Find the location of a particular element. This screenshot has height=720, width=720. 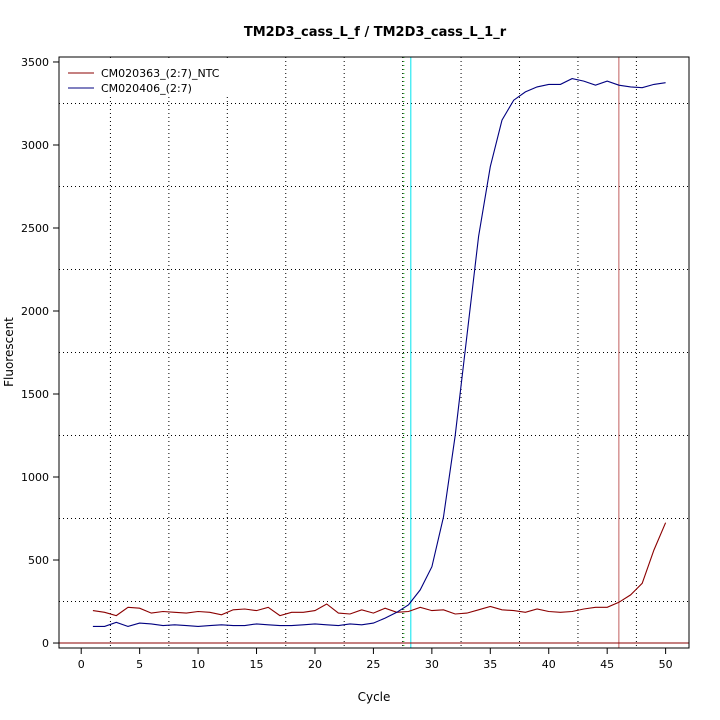

legend-box is located at coordinates (149, 79).